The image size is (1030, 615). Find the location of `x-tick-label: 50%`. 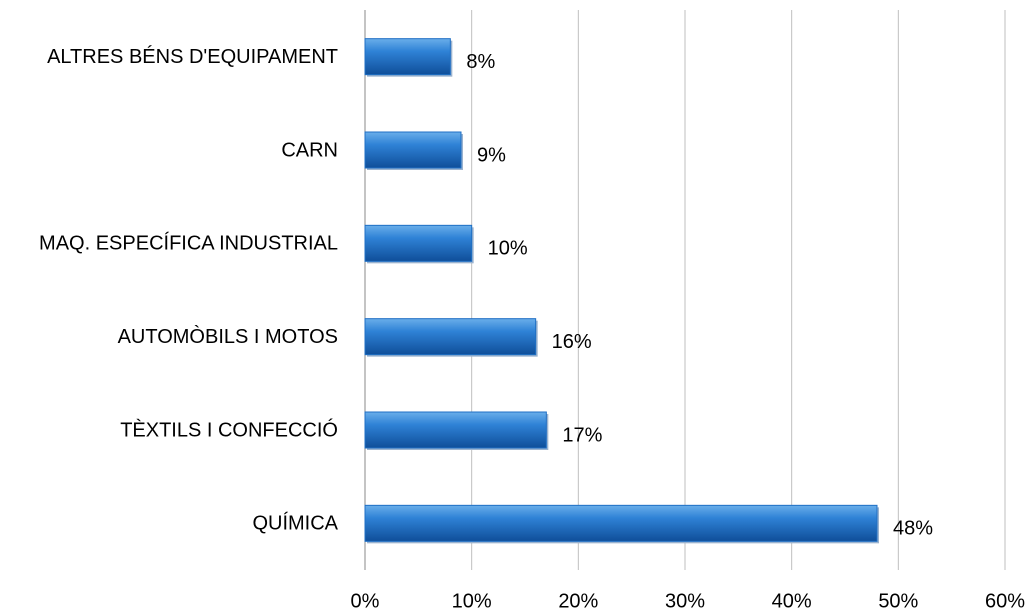

x-tick-label: 50% is located at coordinates (898, 601).